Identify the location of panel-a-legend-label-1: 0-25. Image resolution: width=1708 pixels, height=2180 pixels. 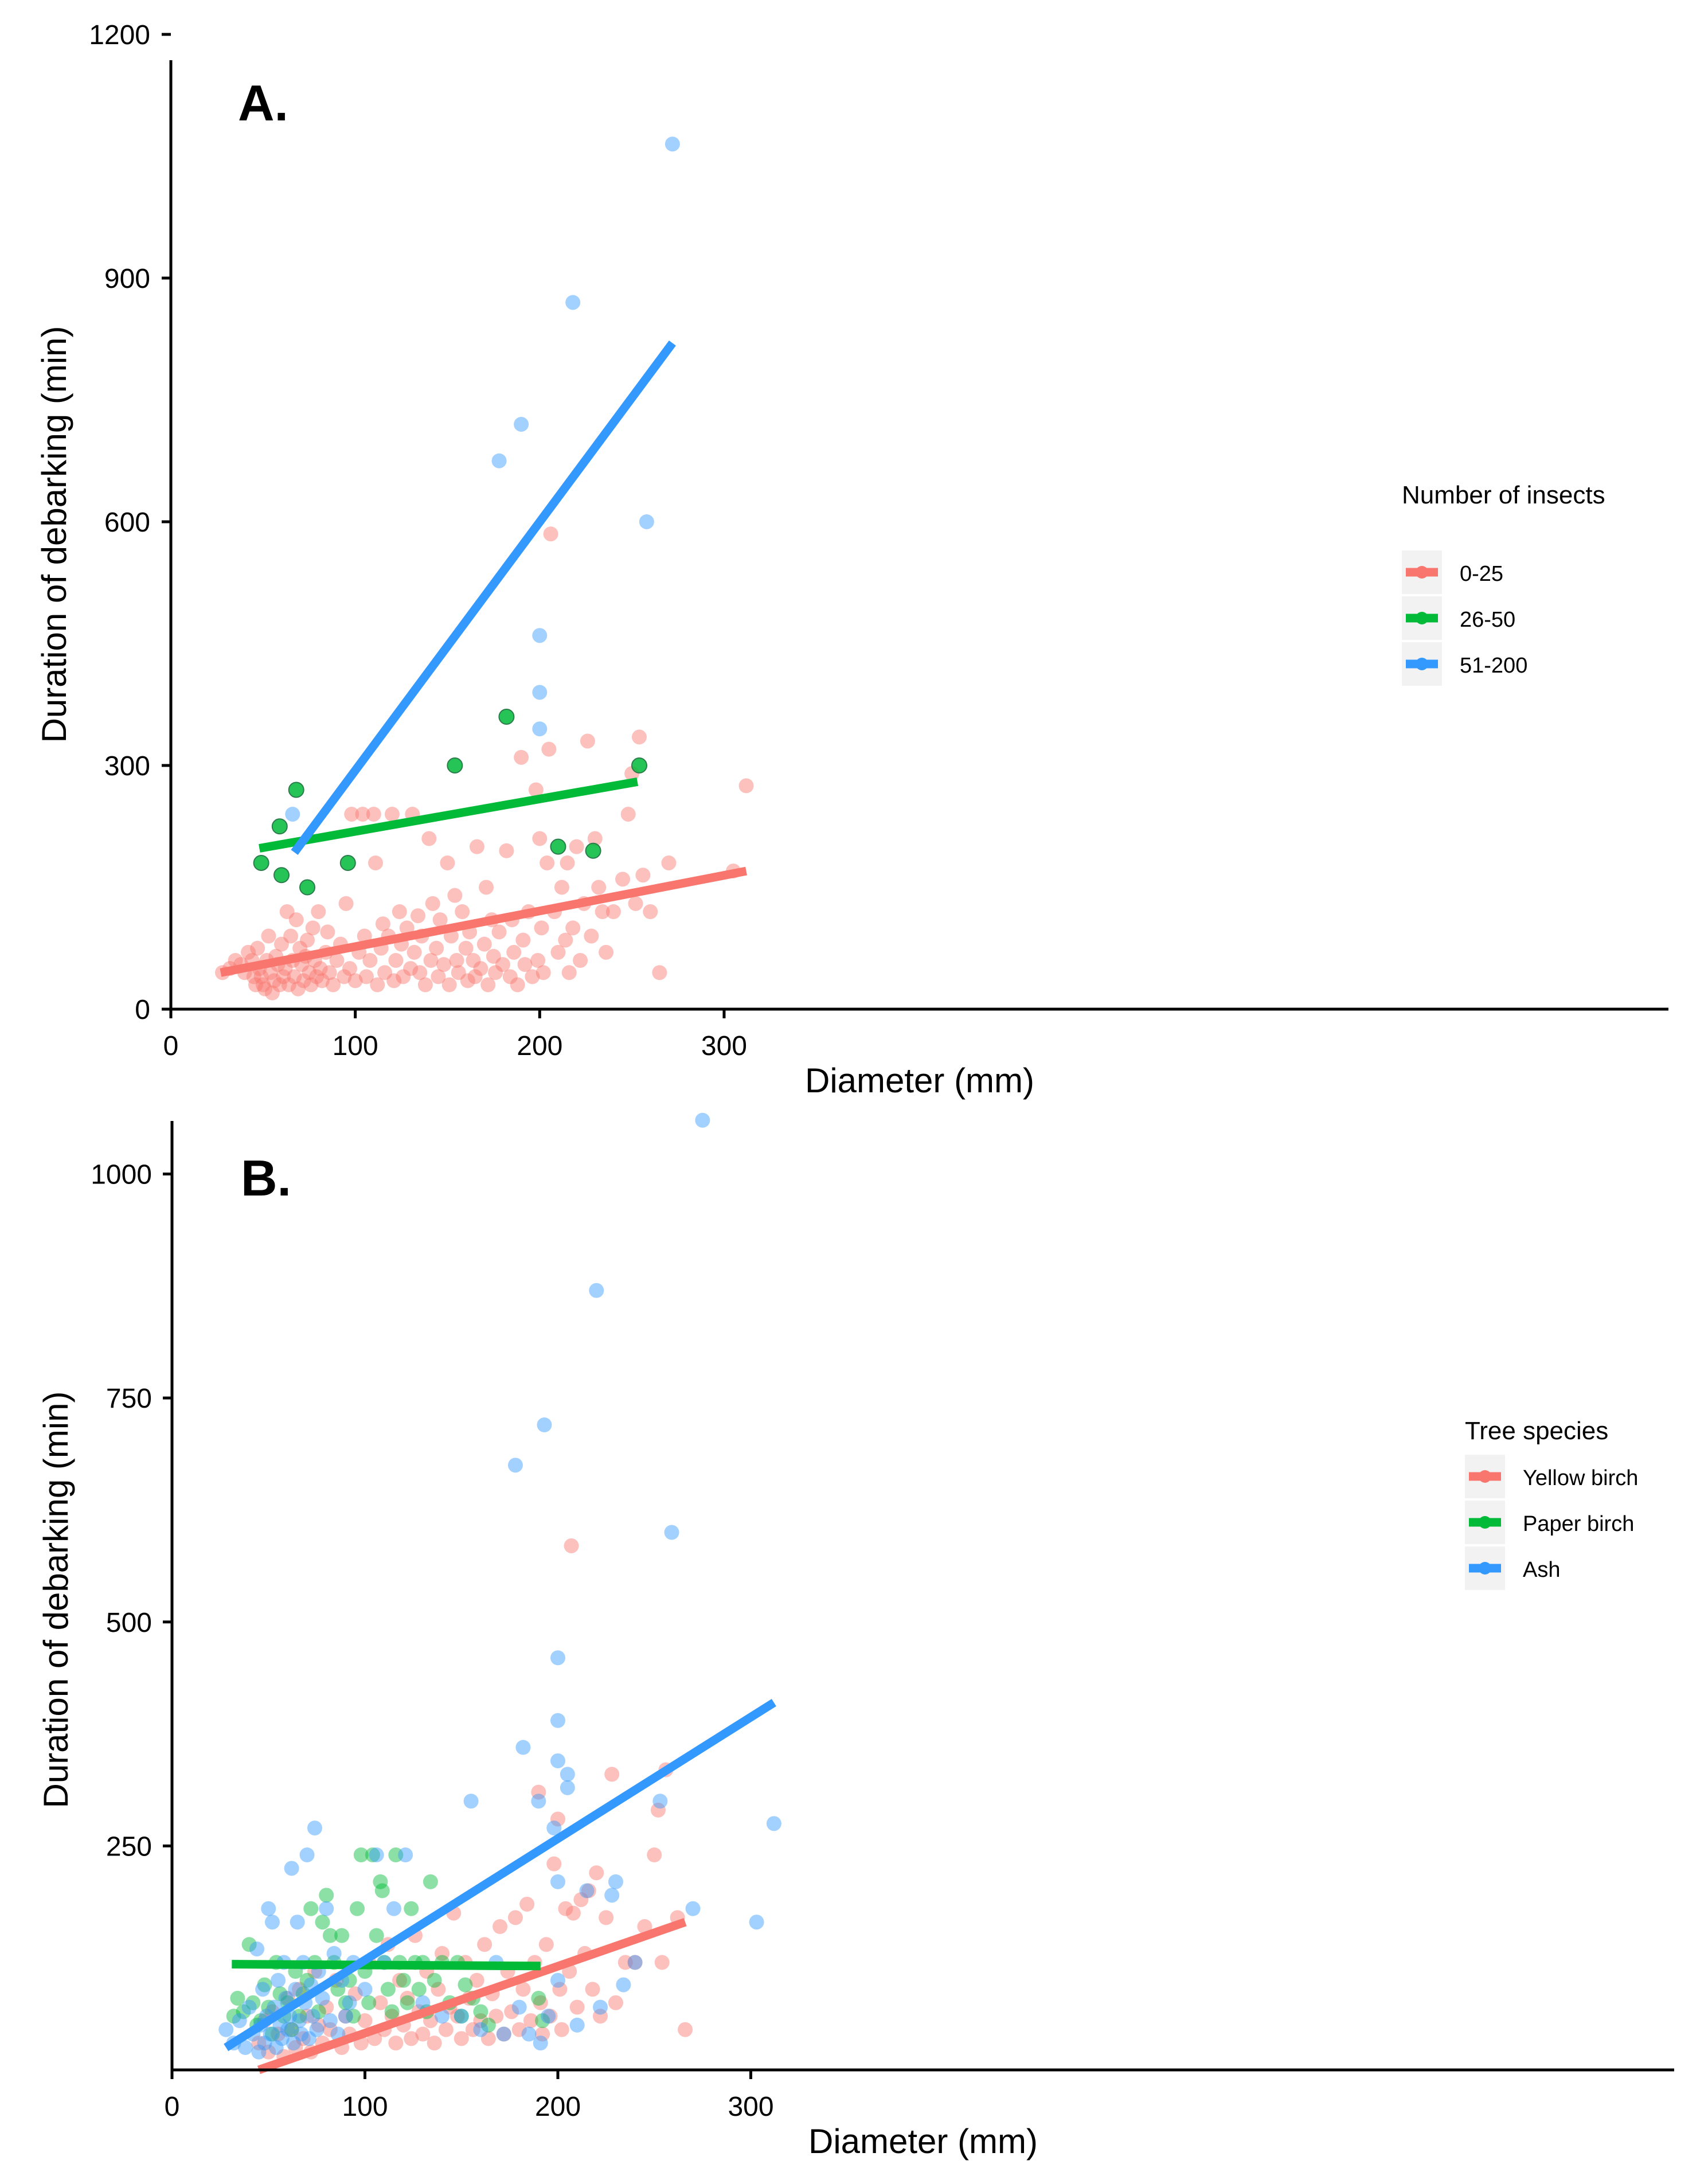
(1481, 574).